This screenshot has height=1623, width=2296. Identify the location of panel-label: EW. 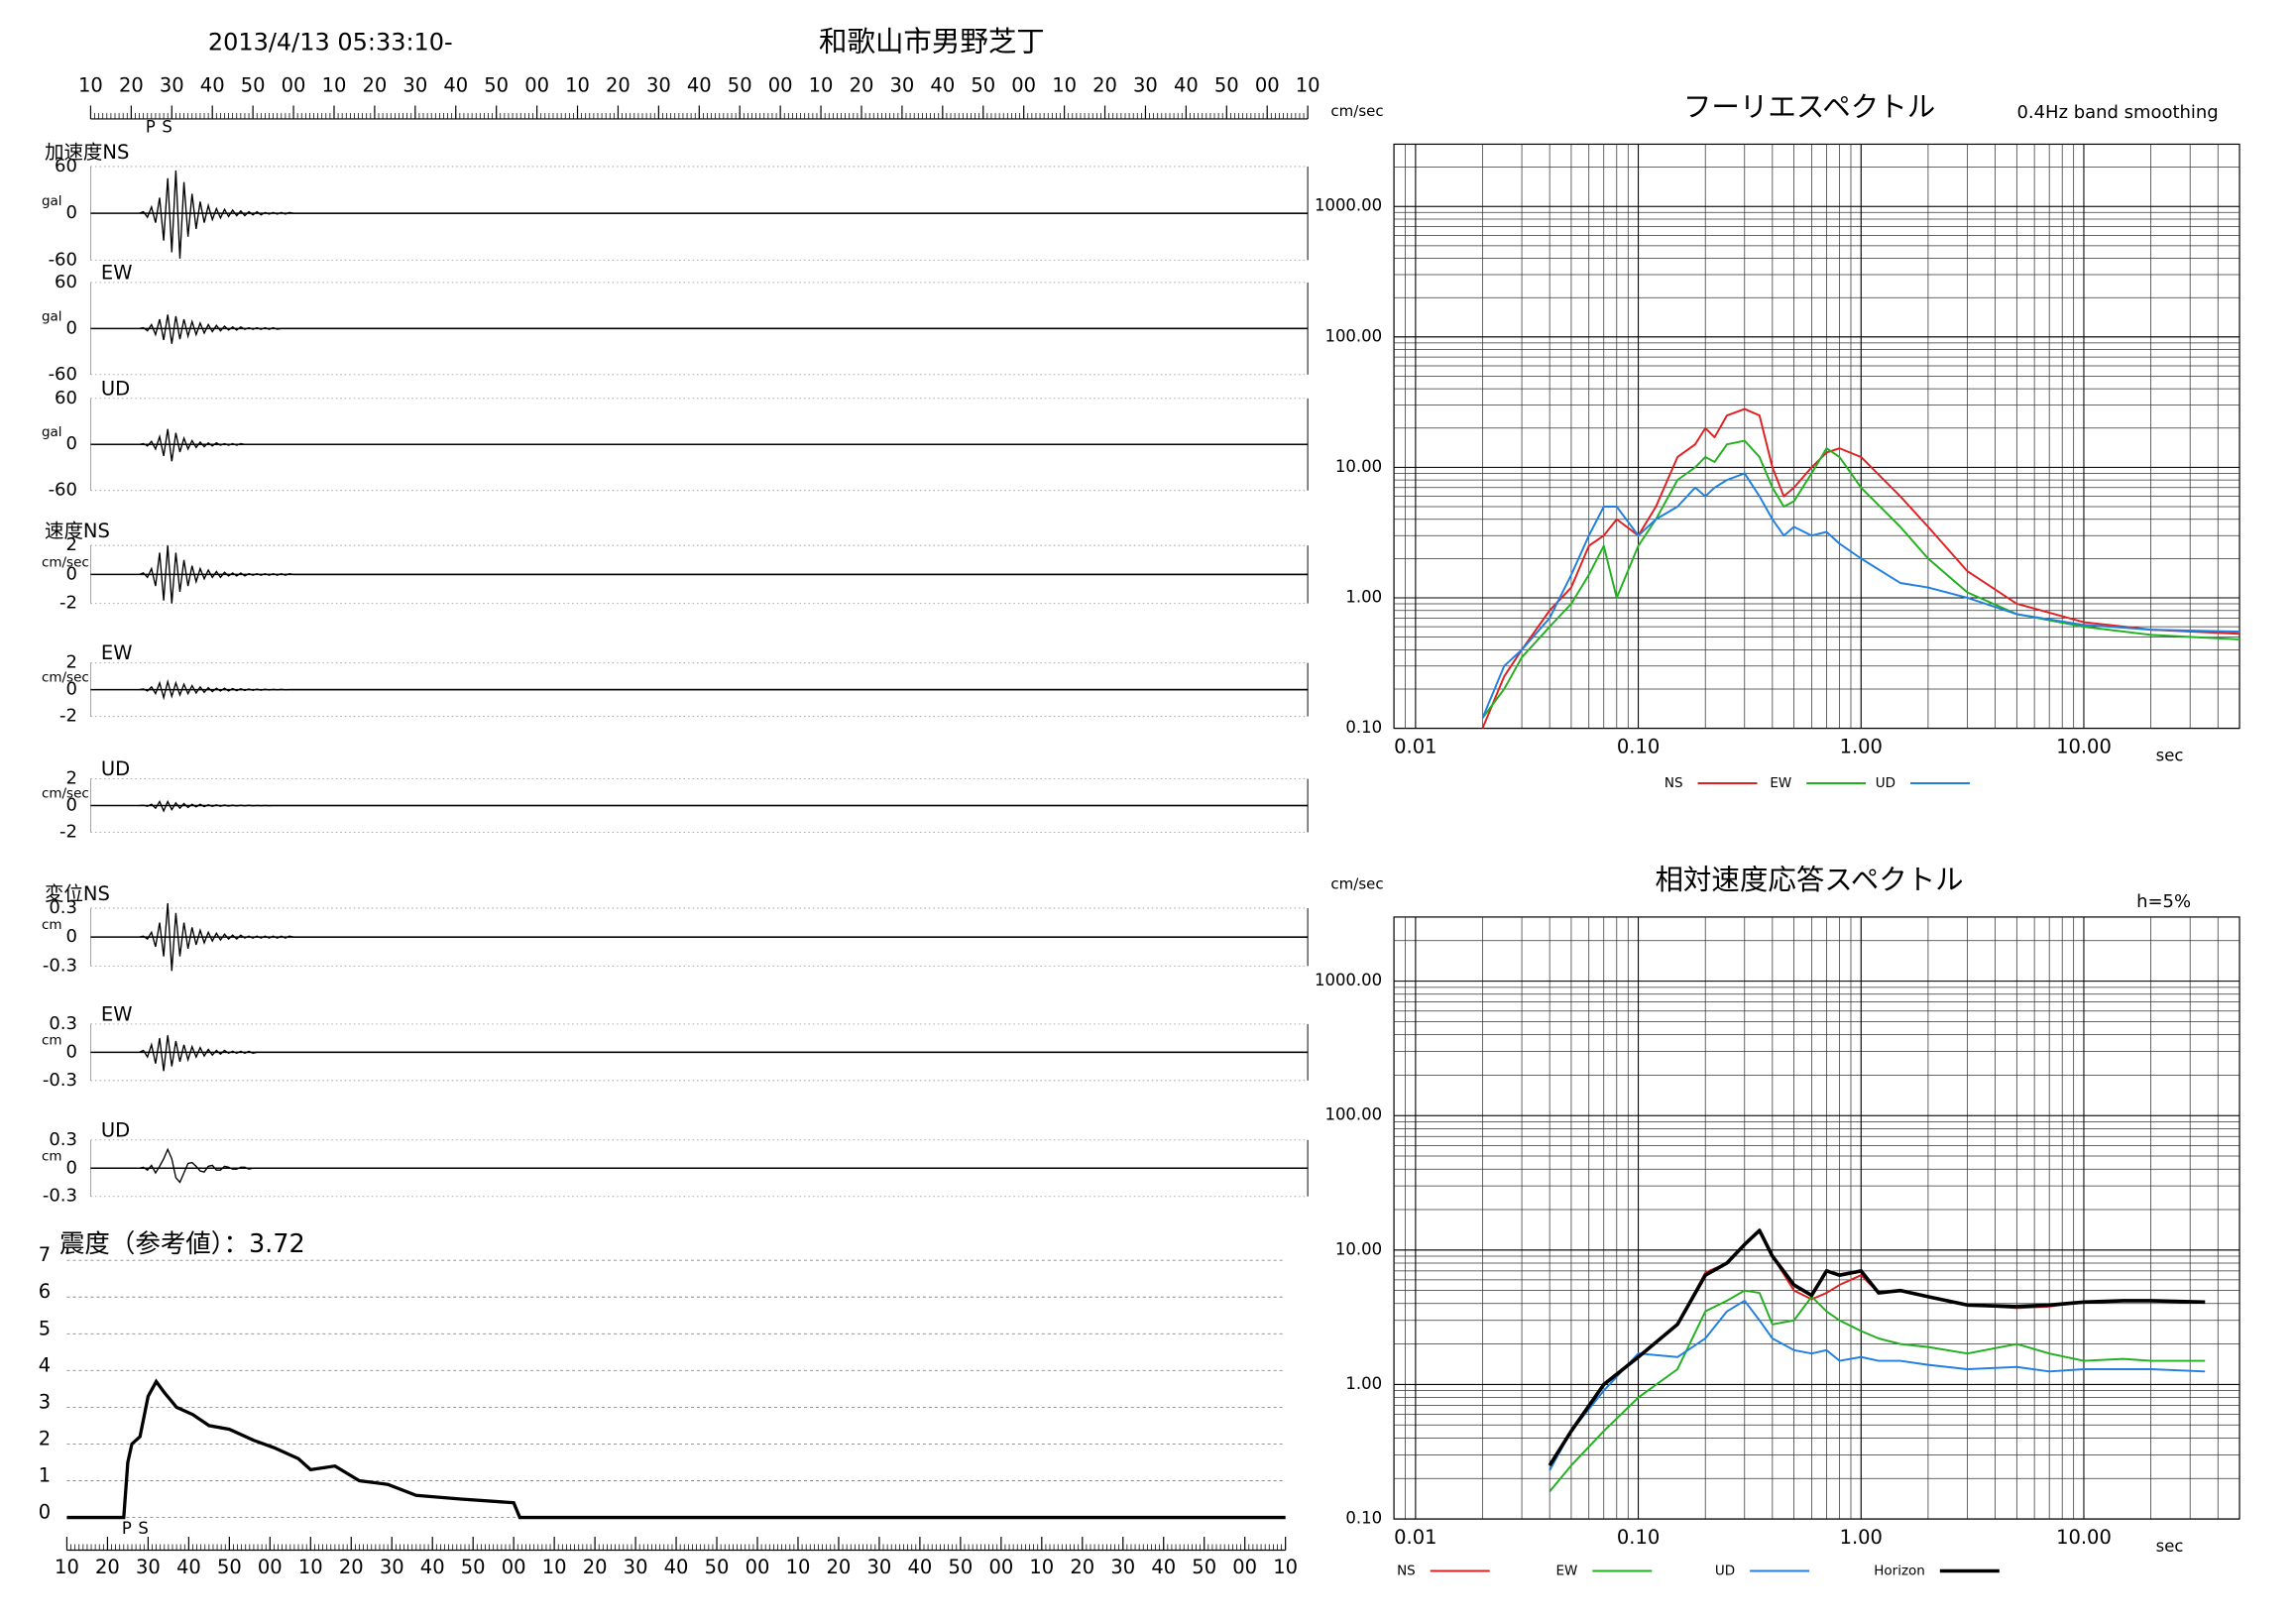
(117, 1013).